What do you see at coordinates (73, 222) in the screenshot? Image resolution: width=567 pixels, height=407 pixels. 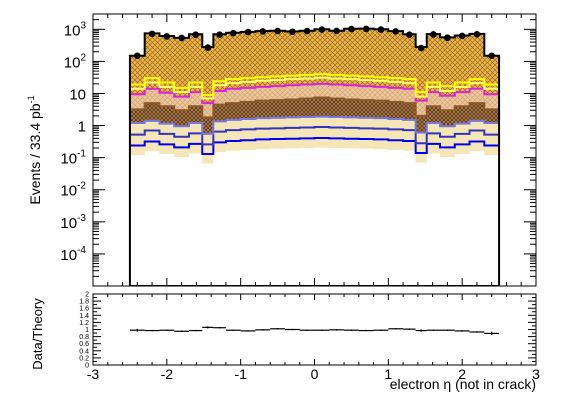 I see `main-y-tick-label: 10⁻³` at bounding box center [73, 222].